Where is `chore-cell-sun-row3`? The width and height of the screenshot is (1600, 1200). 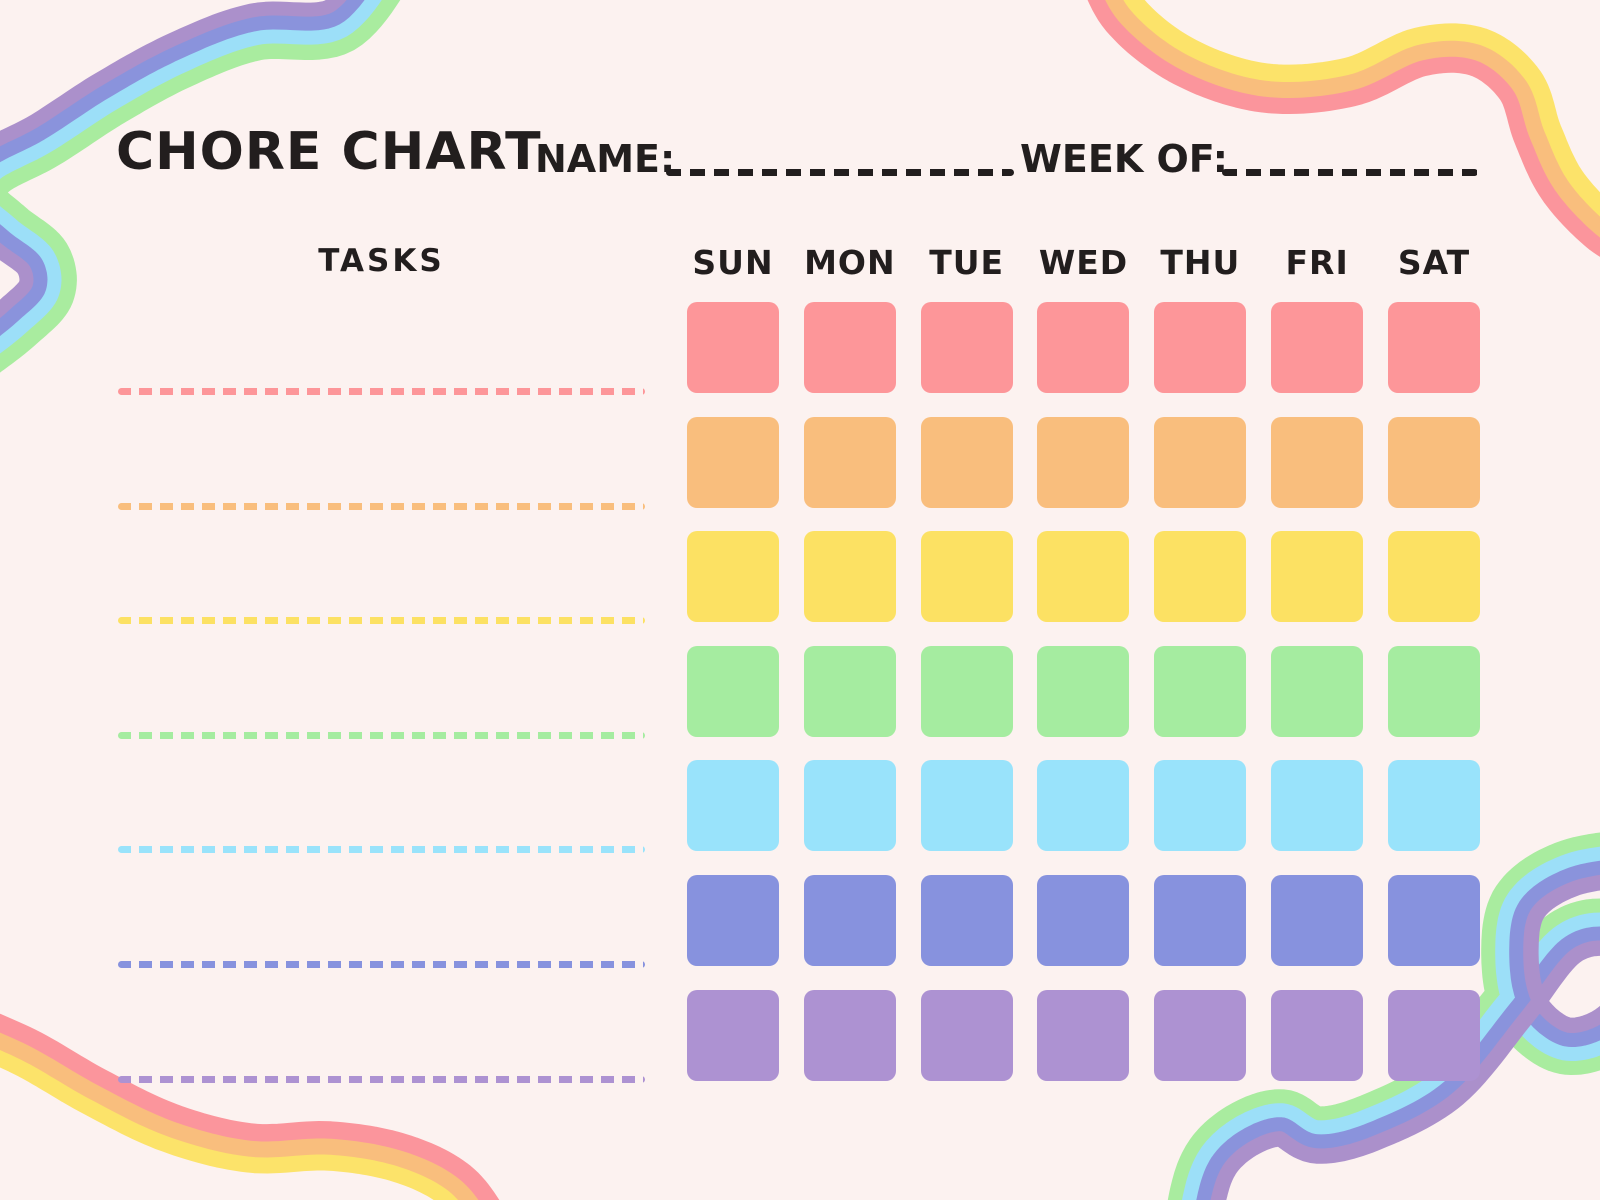 chore-cell-sun-row3 is located at coordinates (733, 577).